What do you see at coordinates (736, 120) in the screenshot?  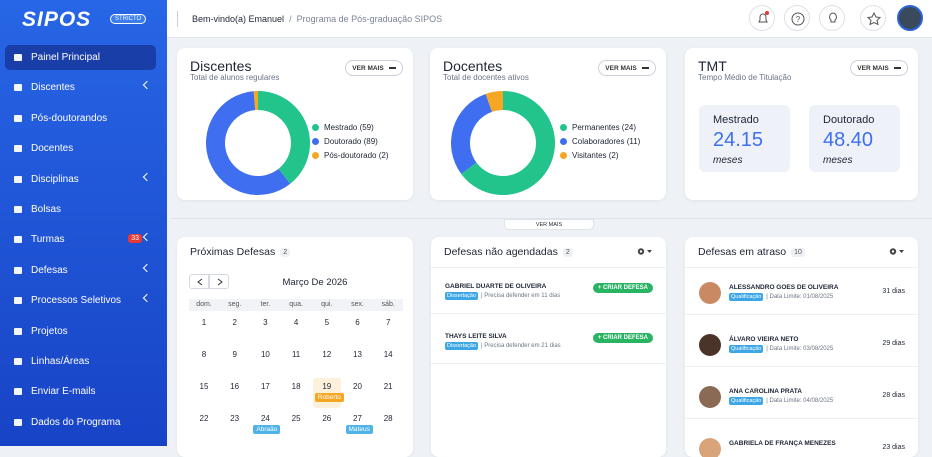 I see `metric-label: Mestrado` at bounding box center [736, 120].